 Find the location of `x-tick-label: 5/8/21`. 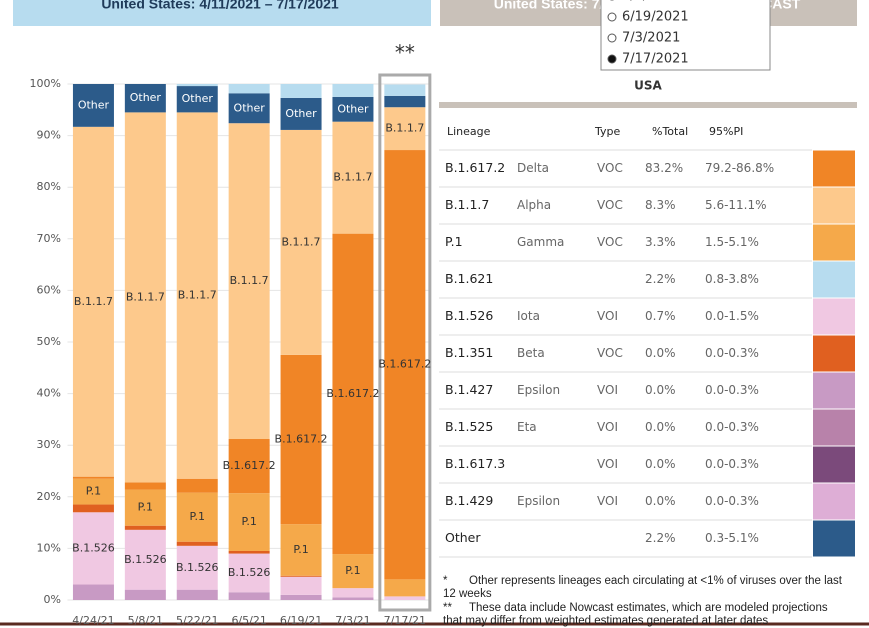

x-tick-label: 5/8/21 is located at coordinates (145, 620).